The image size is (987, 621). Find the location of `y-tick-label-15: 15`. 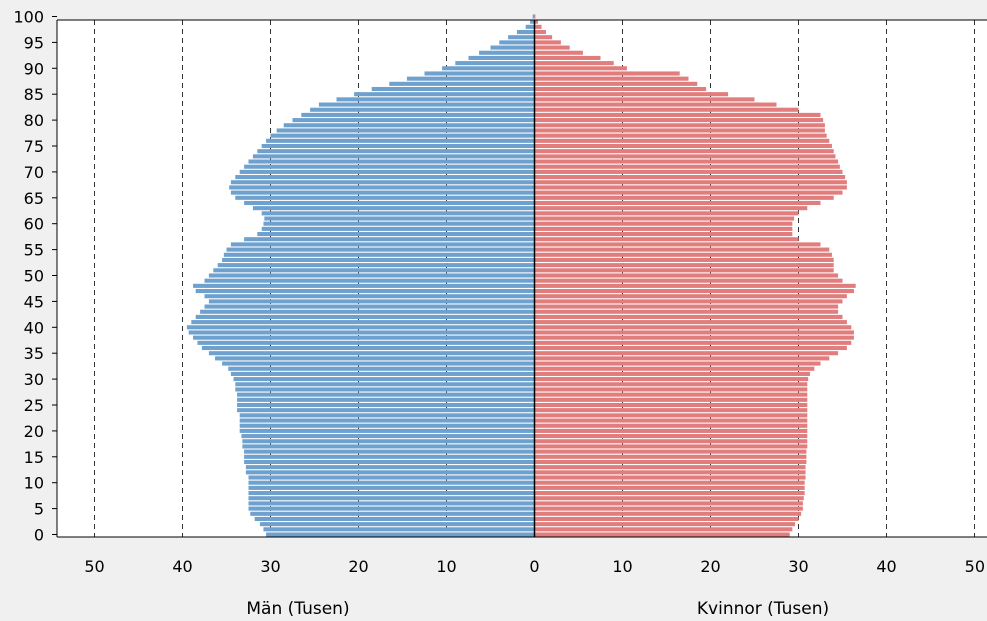

y-tick-label-15: 15 is located at coordinates (34, 457).